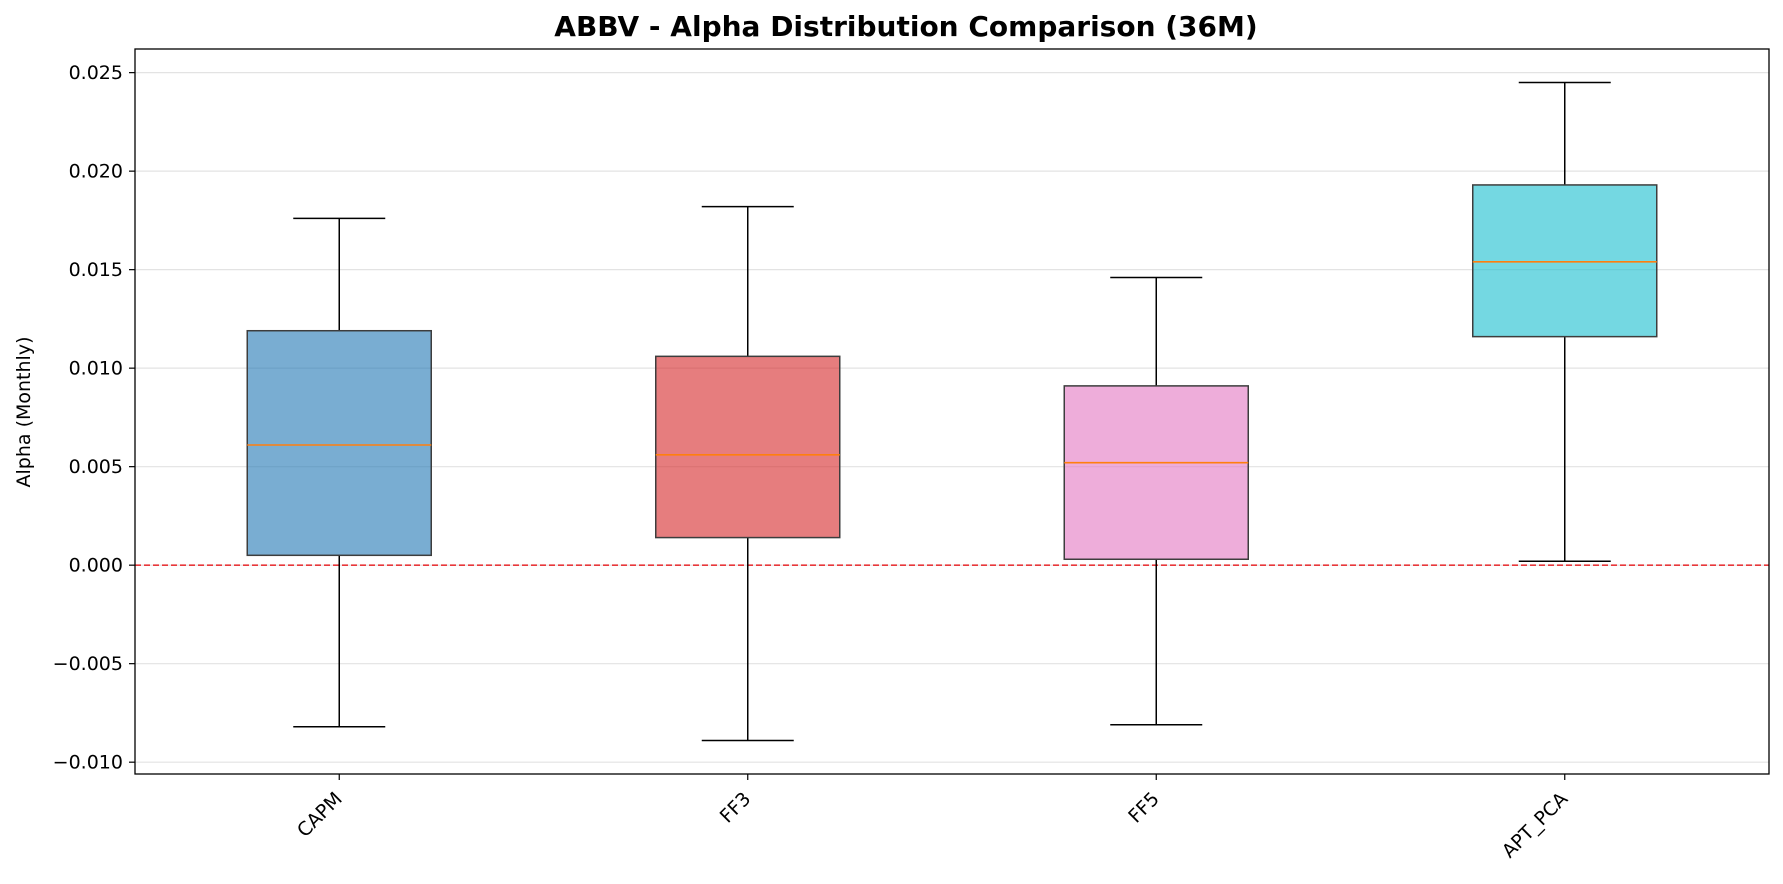 This screenshot has height=884, width=1783. I want to click on y-tick-label: 0.020, so click(96, 172).